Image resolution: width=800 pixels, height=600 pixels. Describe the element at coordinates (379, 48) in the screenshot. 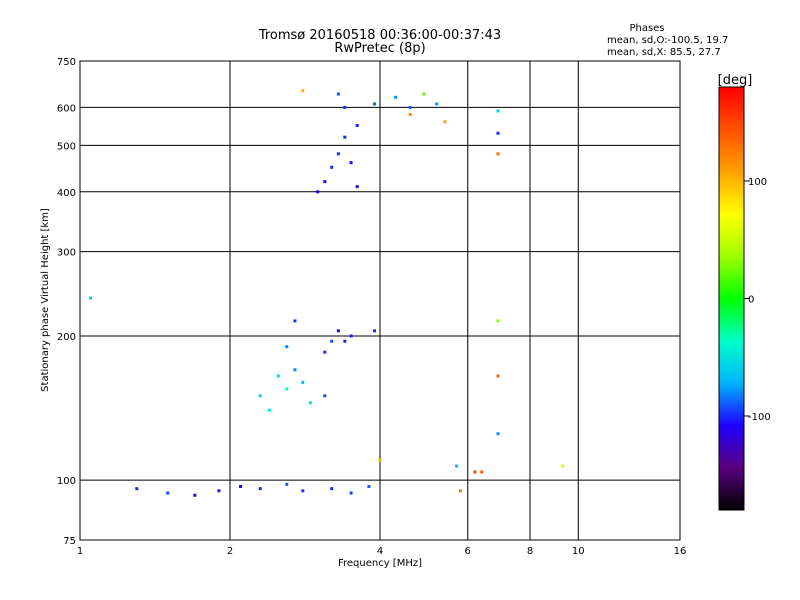

I see `chart-subtitle: RwPretec (8p)` at that location.